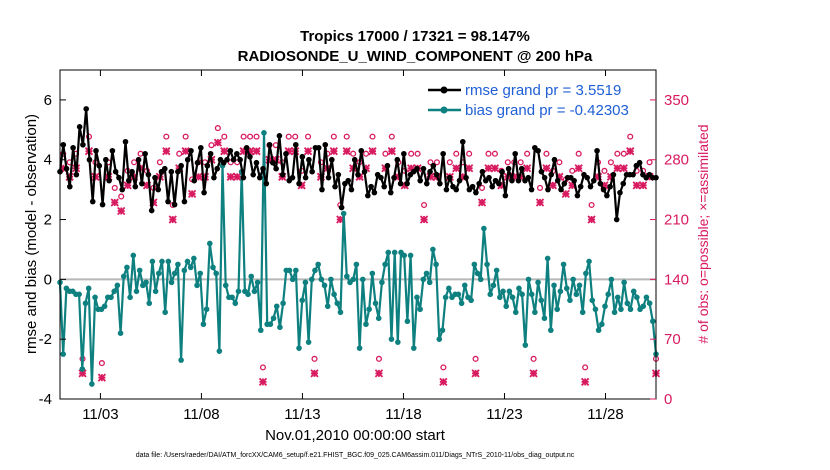 This screenshot has width=830, height=470. I want to click on y-axis-label-left: rmse and bias (model - observation), so click(31, 234).